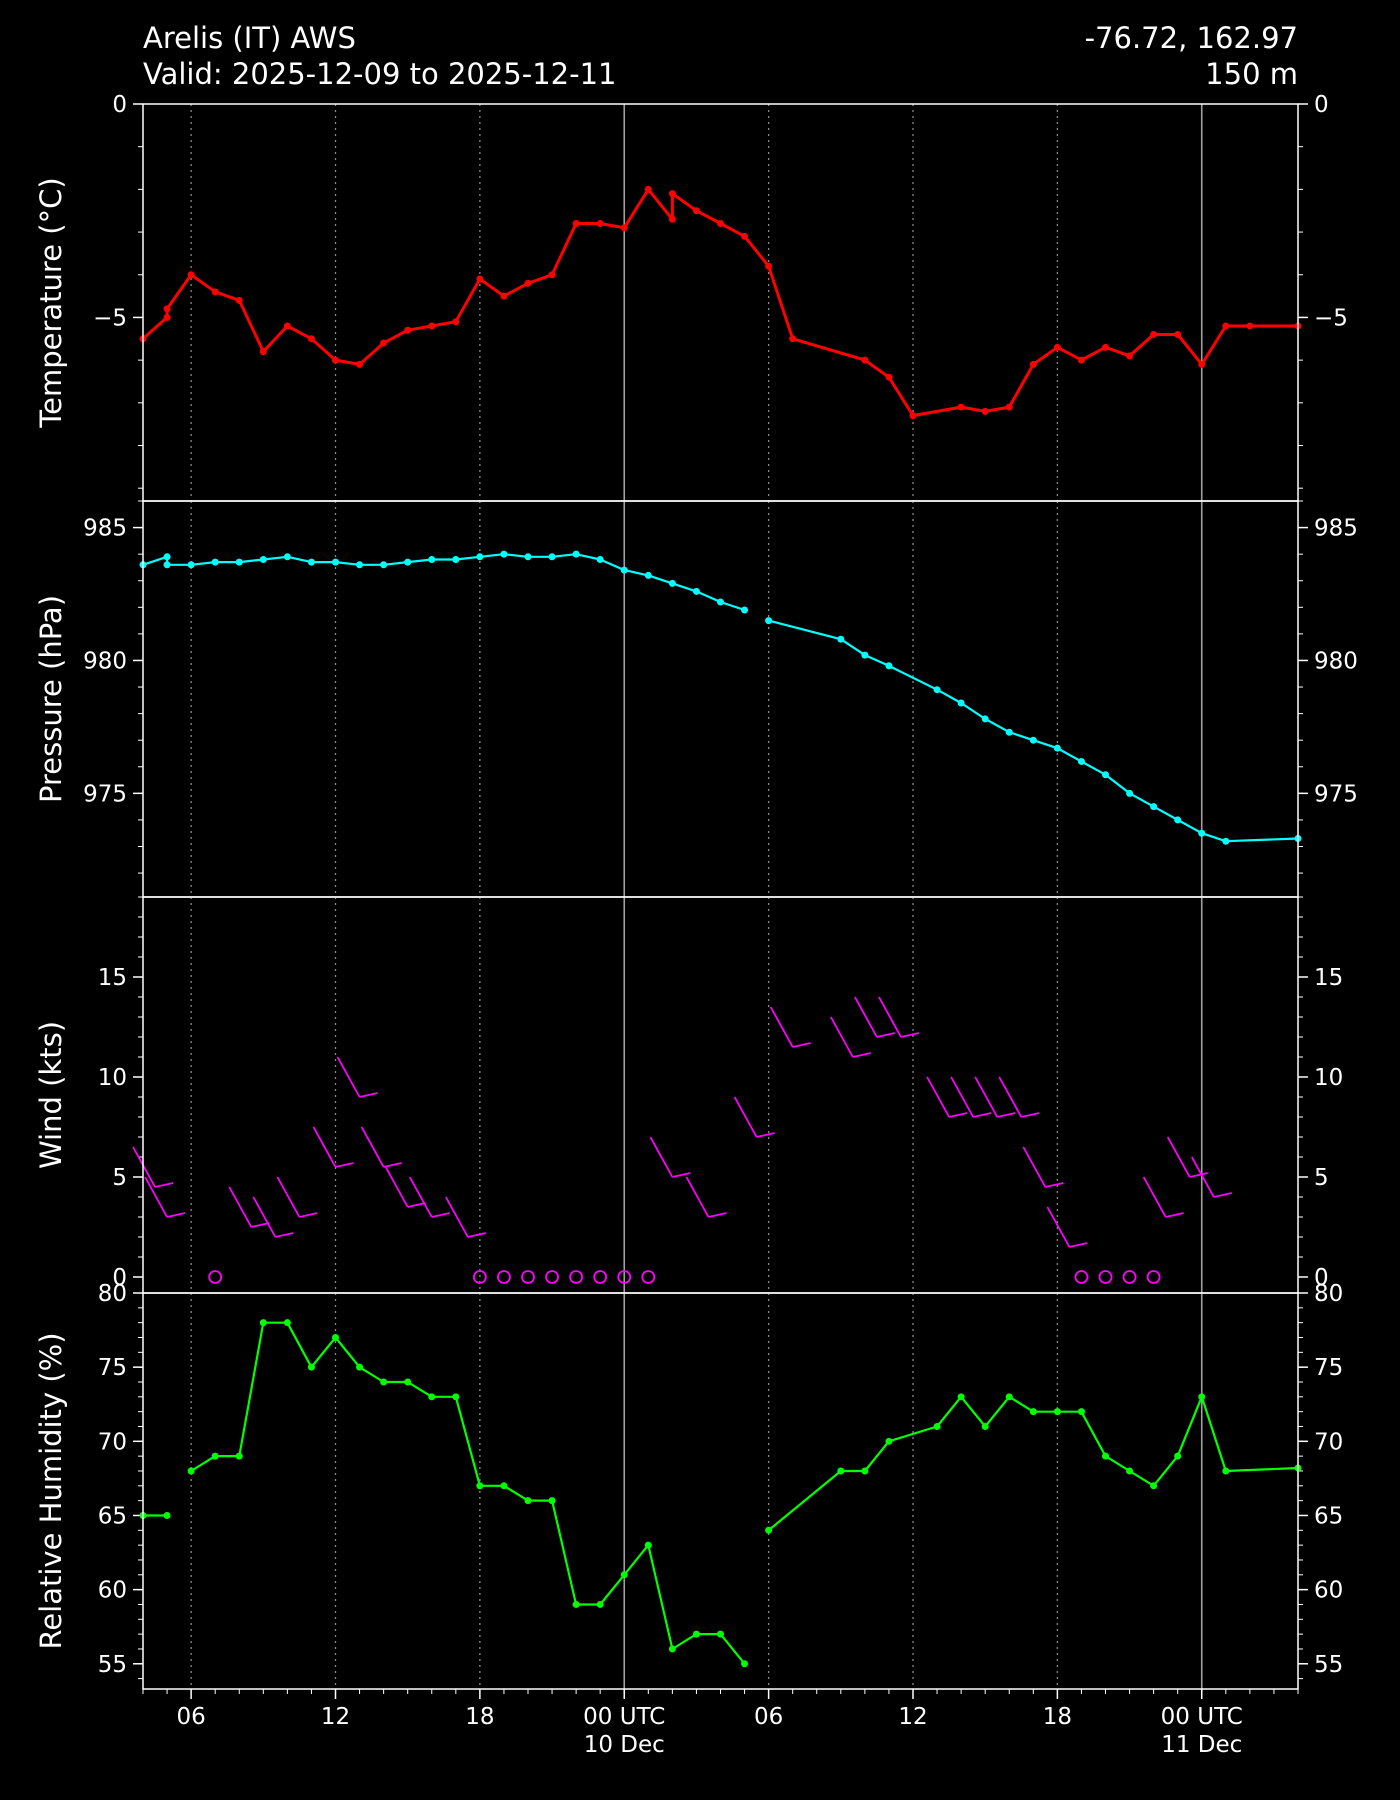  Describe the element at coordinates (112, 1078) in the screenshot. I see `y-tick-label: 10` at that location.